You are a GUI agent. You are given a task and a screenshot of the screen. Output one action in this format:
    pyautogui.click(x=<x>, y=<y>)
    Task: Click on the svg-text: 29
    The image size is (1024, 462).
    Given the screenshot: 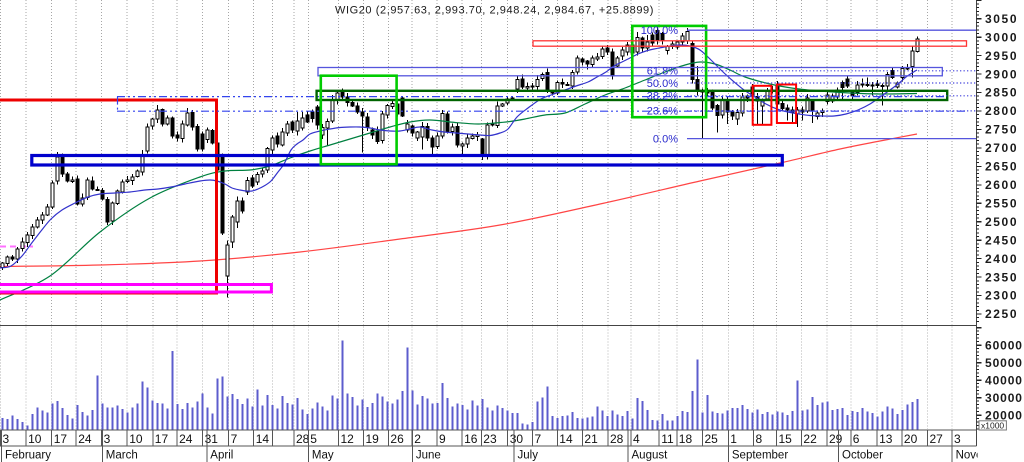 What is the action you would take?
    pyautogui.click(x=836, y=439)
    